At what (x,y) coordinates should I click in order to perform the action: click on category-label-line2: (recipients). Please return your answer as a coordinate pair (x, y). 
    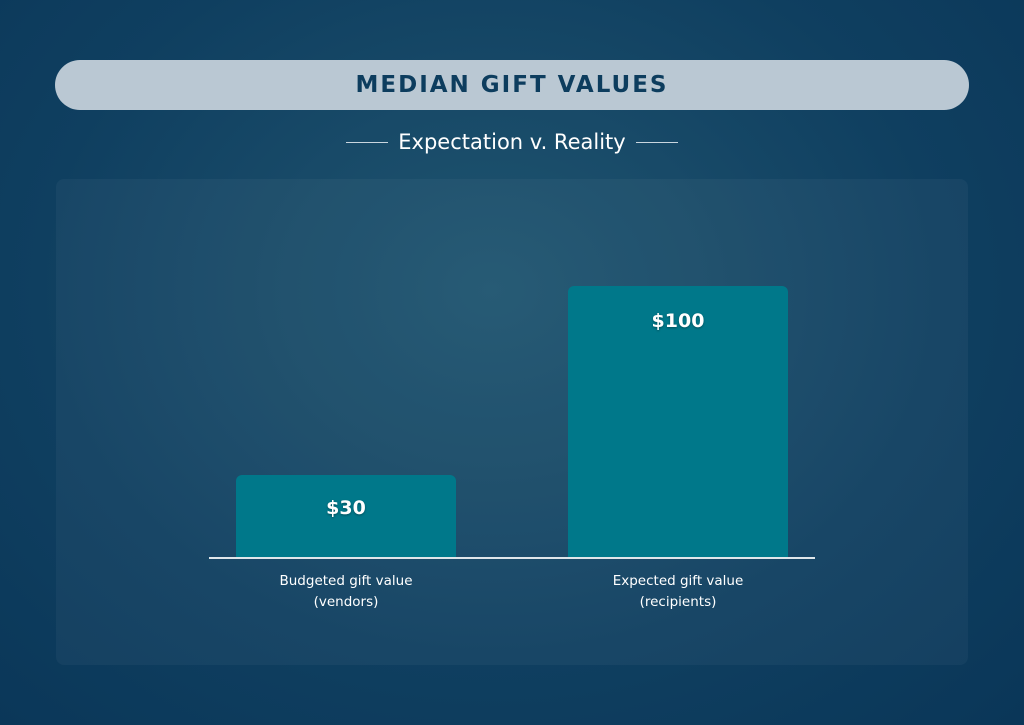
    Looking at the image, I should click on (678, 602).